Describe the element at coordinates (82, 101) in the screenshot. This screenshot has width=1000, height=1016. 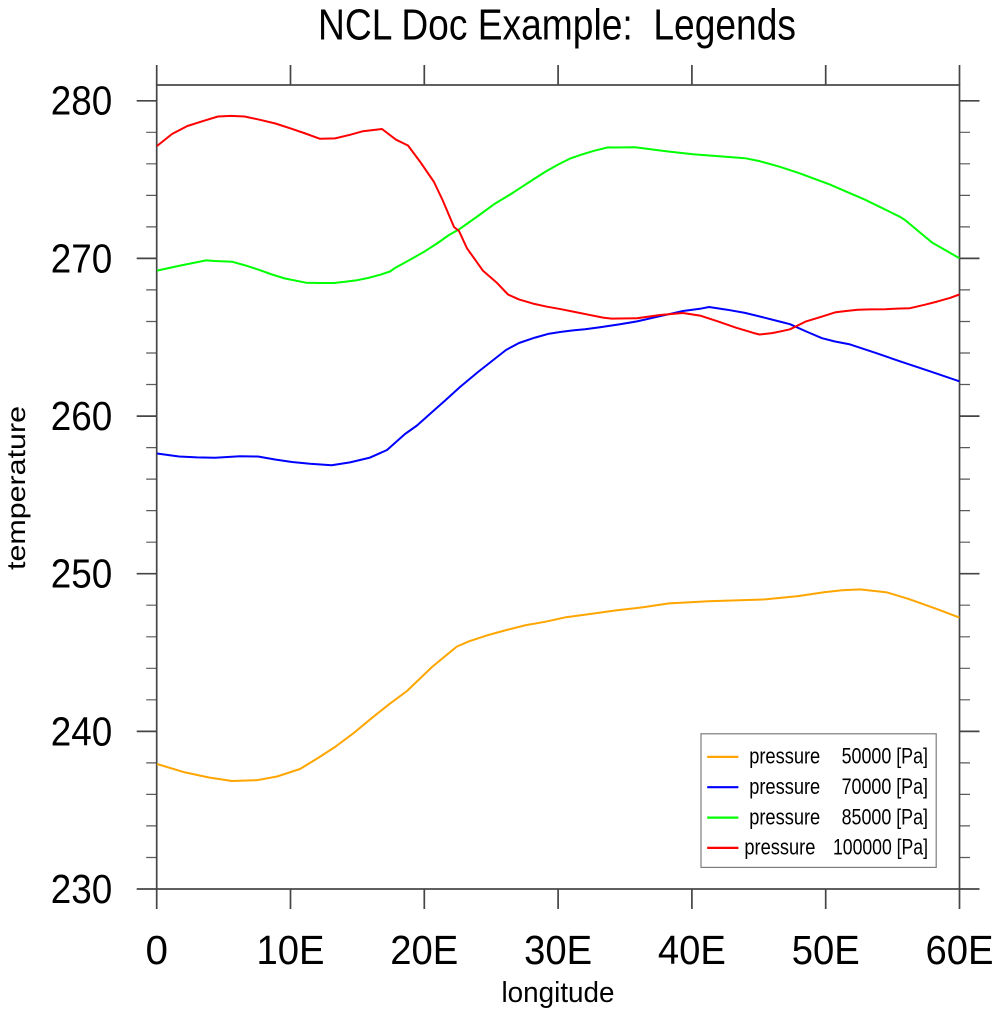
I see `svg-text: 280` at that location.